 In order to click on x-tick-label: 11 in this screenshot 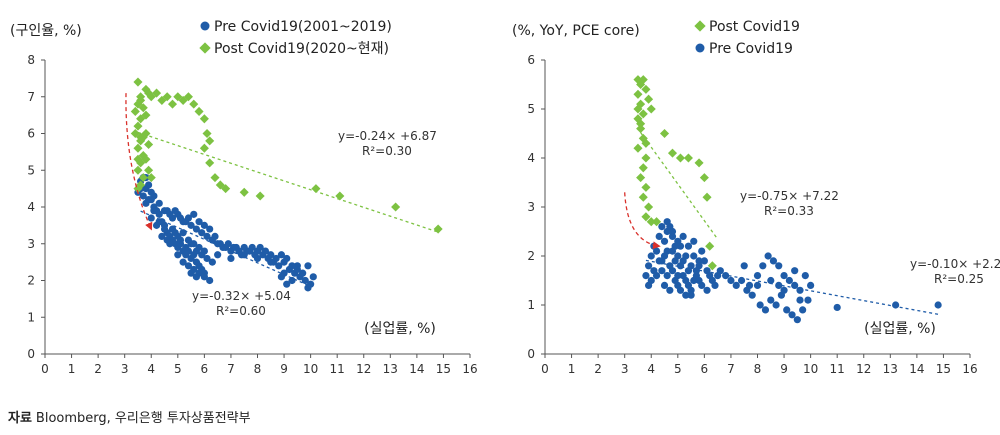, I will do `click(837, 369)`.